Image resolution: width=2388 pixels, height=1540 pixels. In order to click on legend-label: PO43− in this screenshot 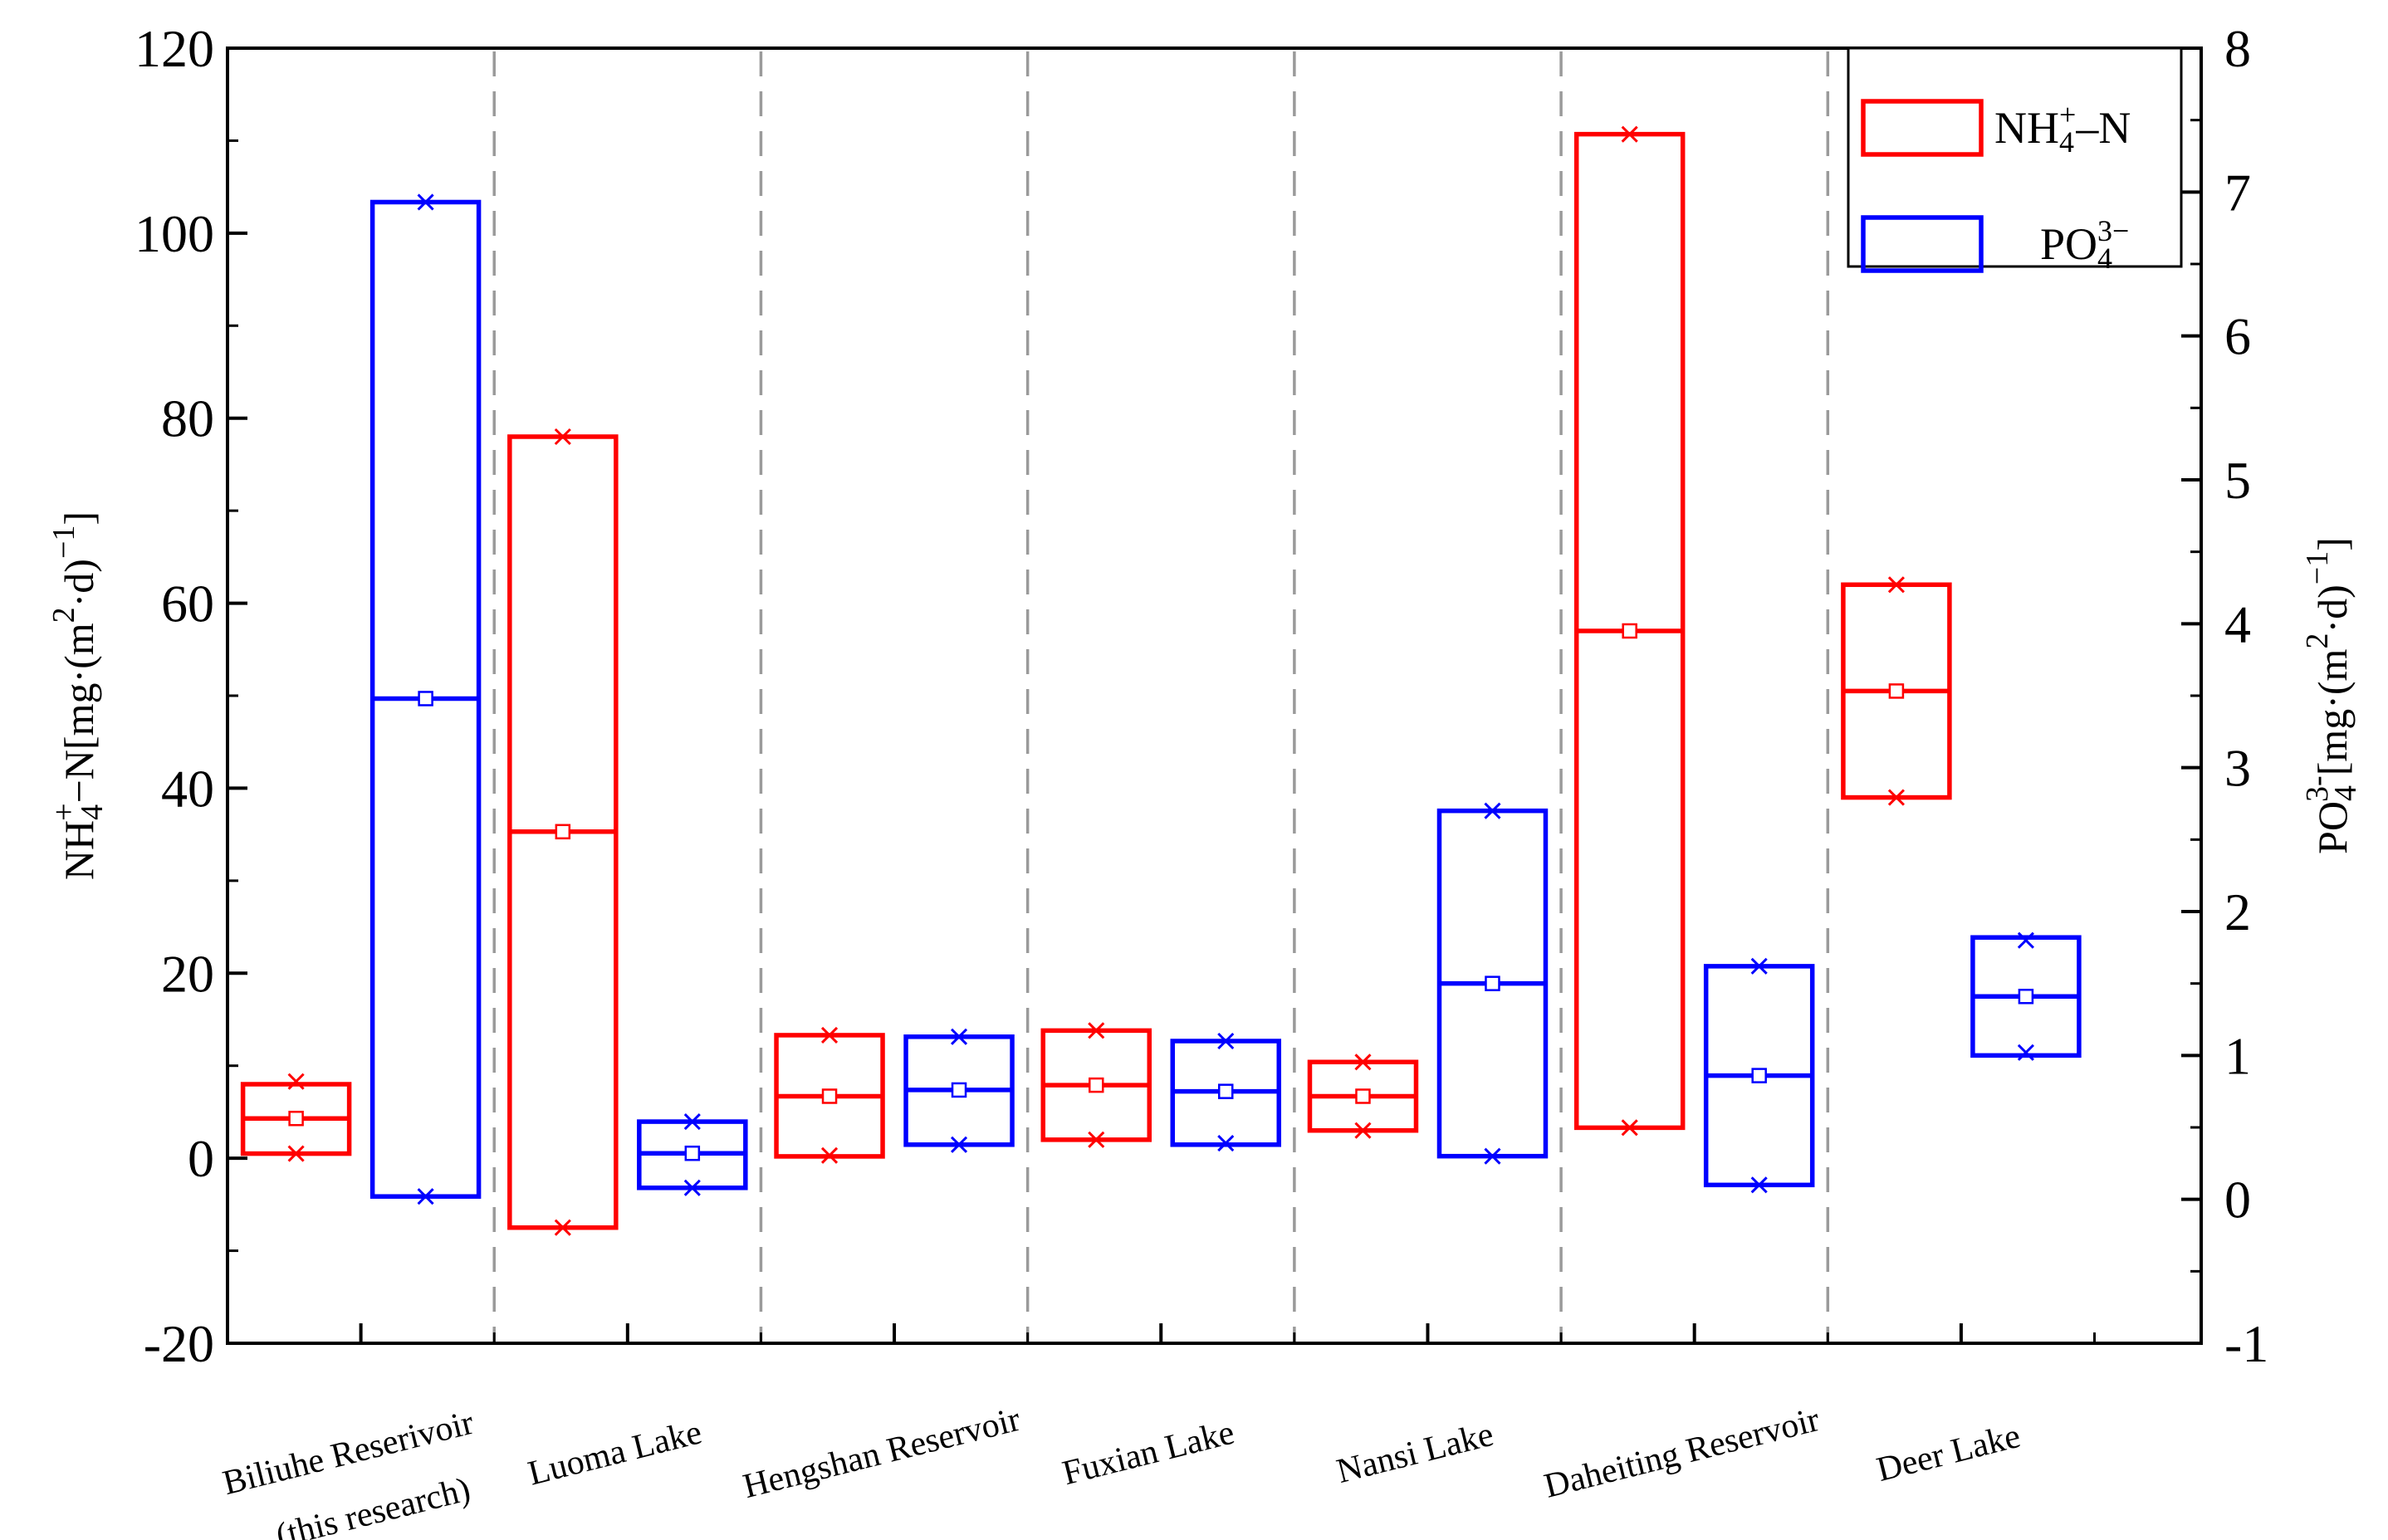, I will do `click(2084, 244)`.